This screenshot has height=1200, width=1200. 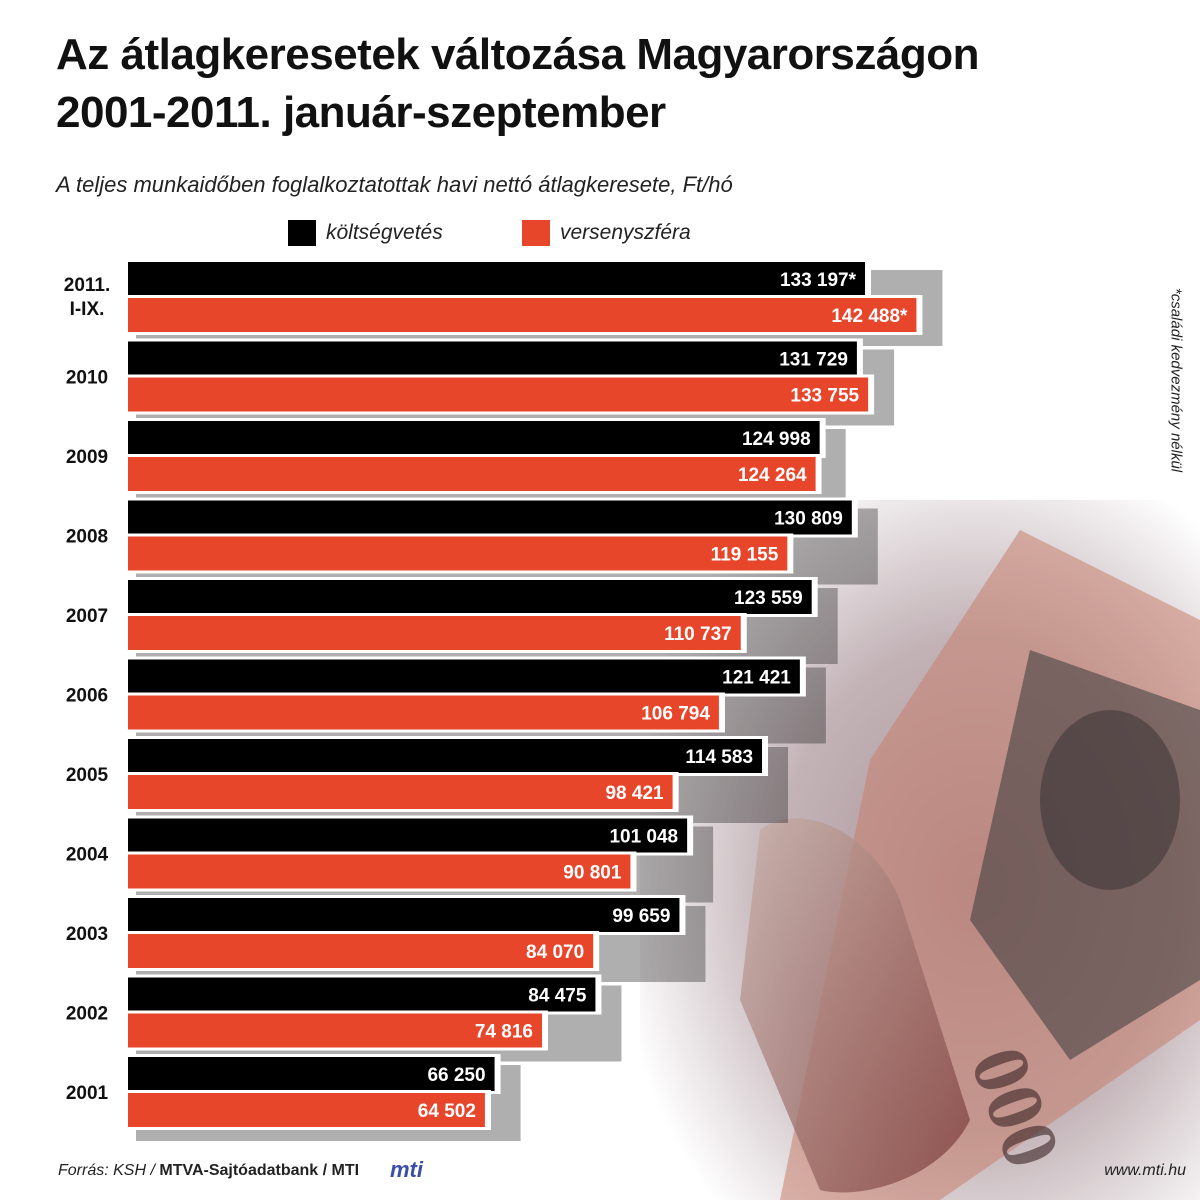 I want to click on data-label: 121 421, so click(x=756, y=678).